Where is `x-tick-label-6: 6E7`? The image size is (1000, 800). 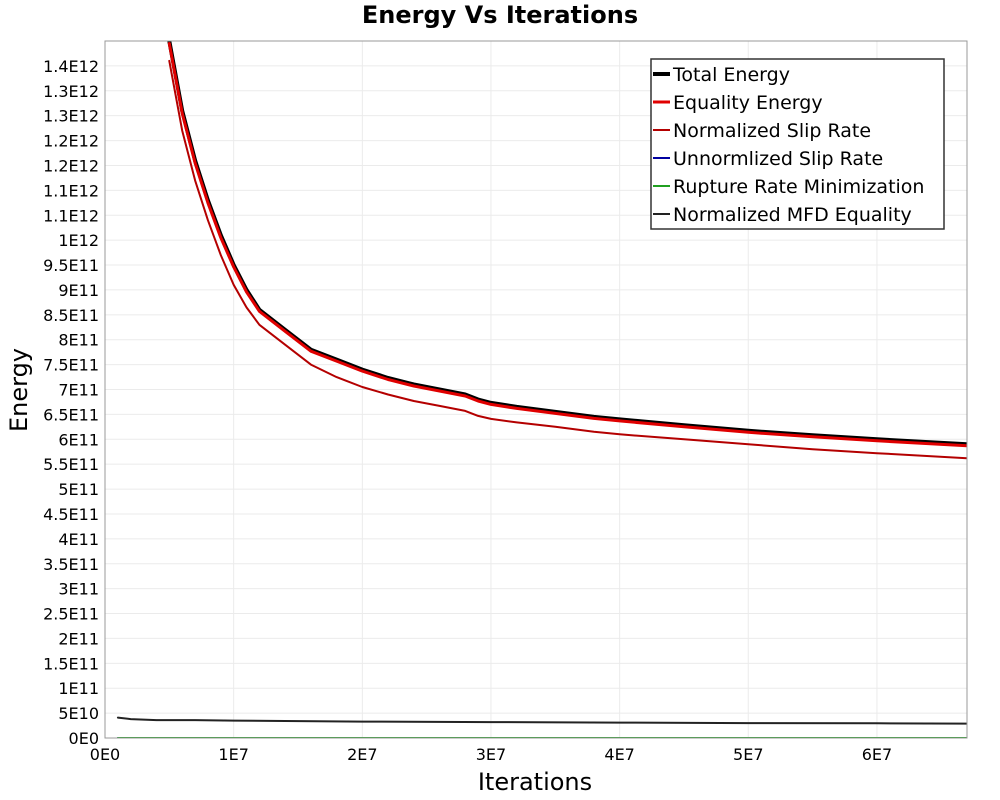
x-tick-label-6: 6E7 is located at coordinates (877, 754).